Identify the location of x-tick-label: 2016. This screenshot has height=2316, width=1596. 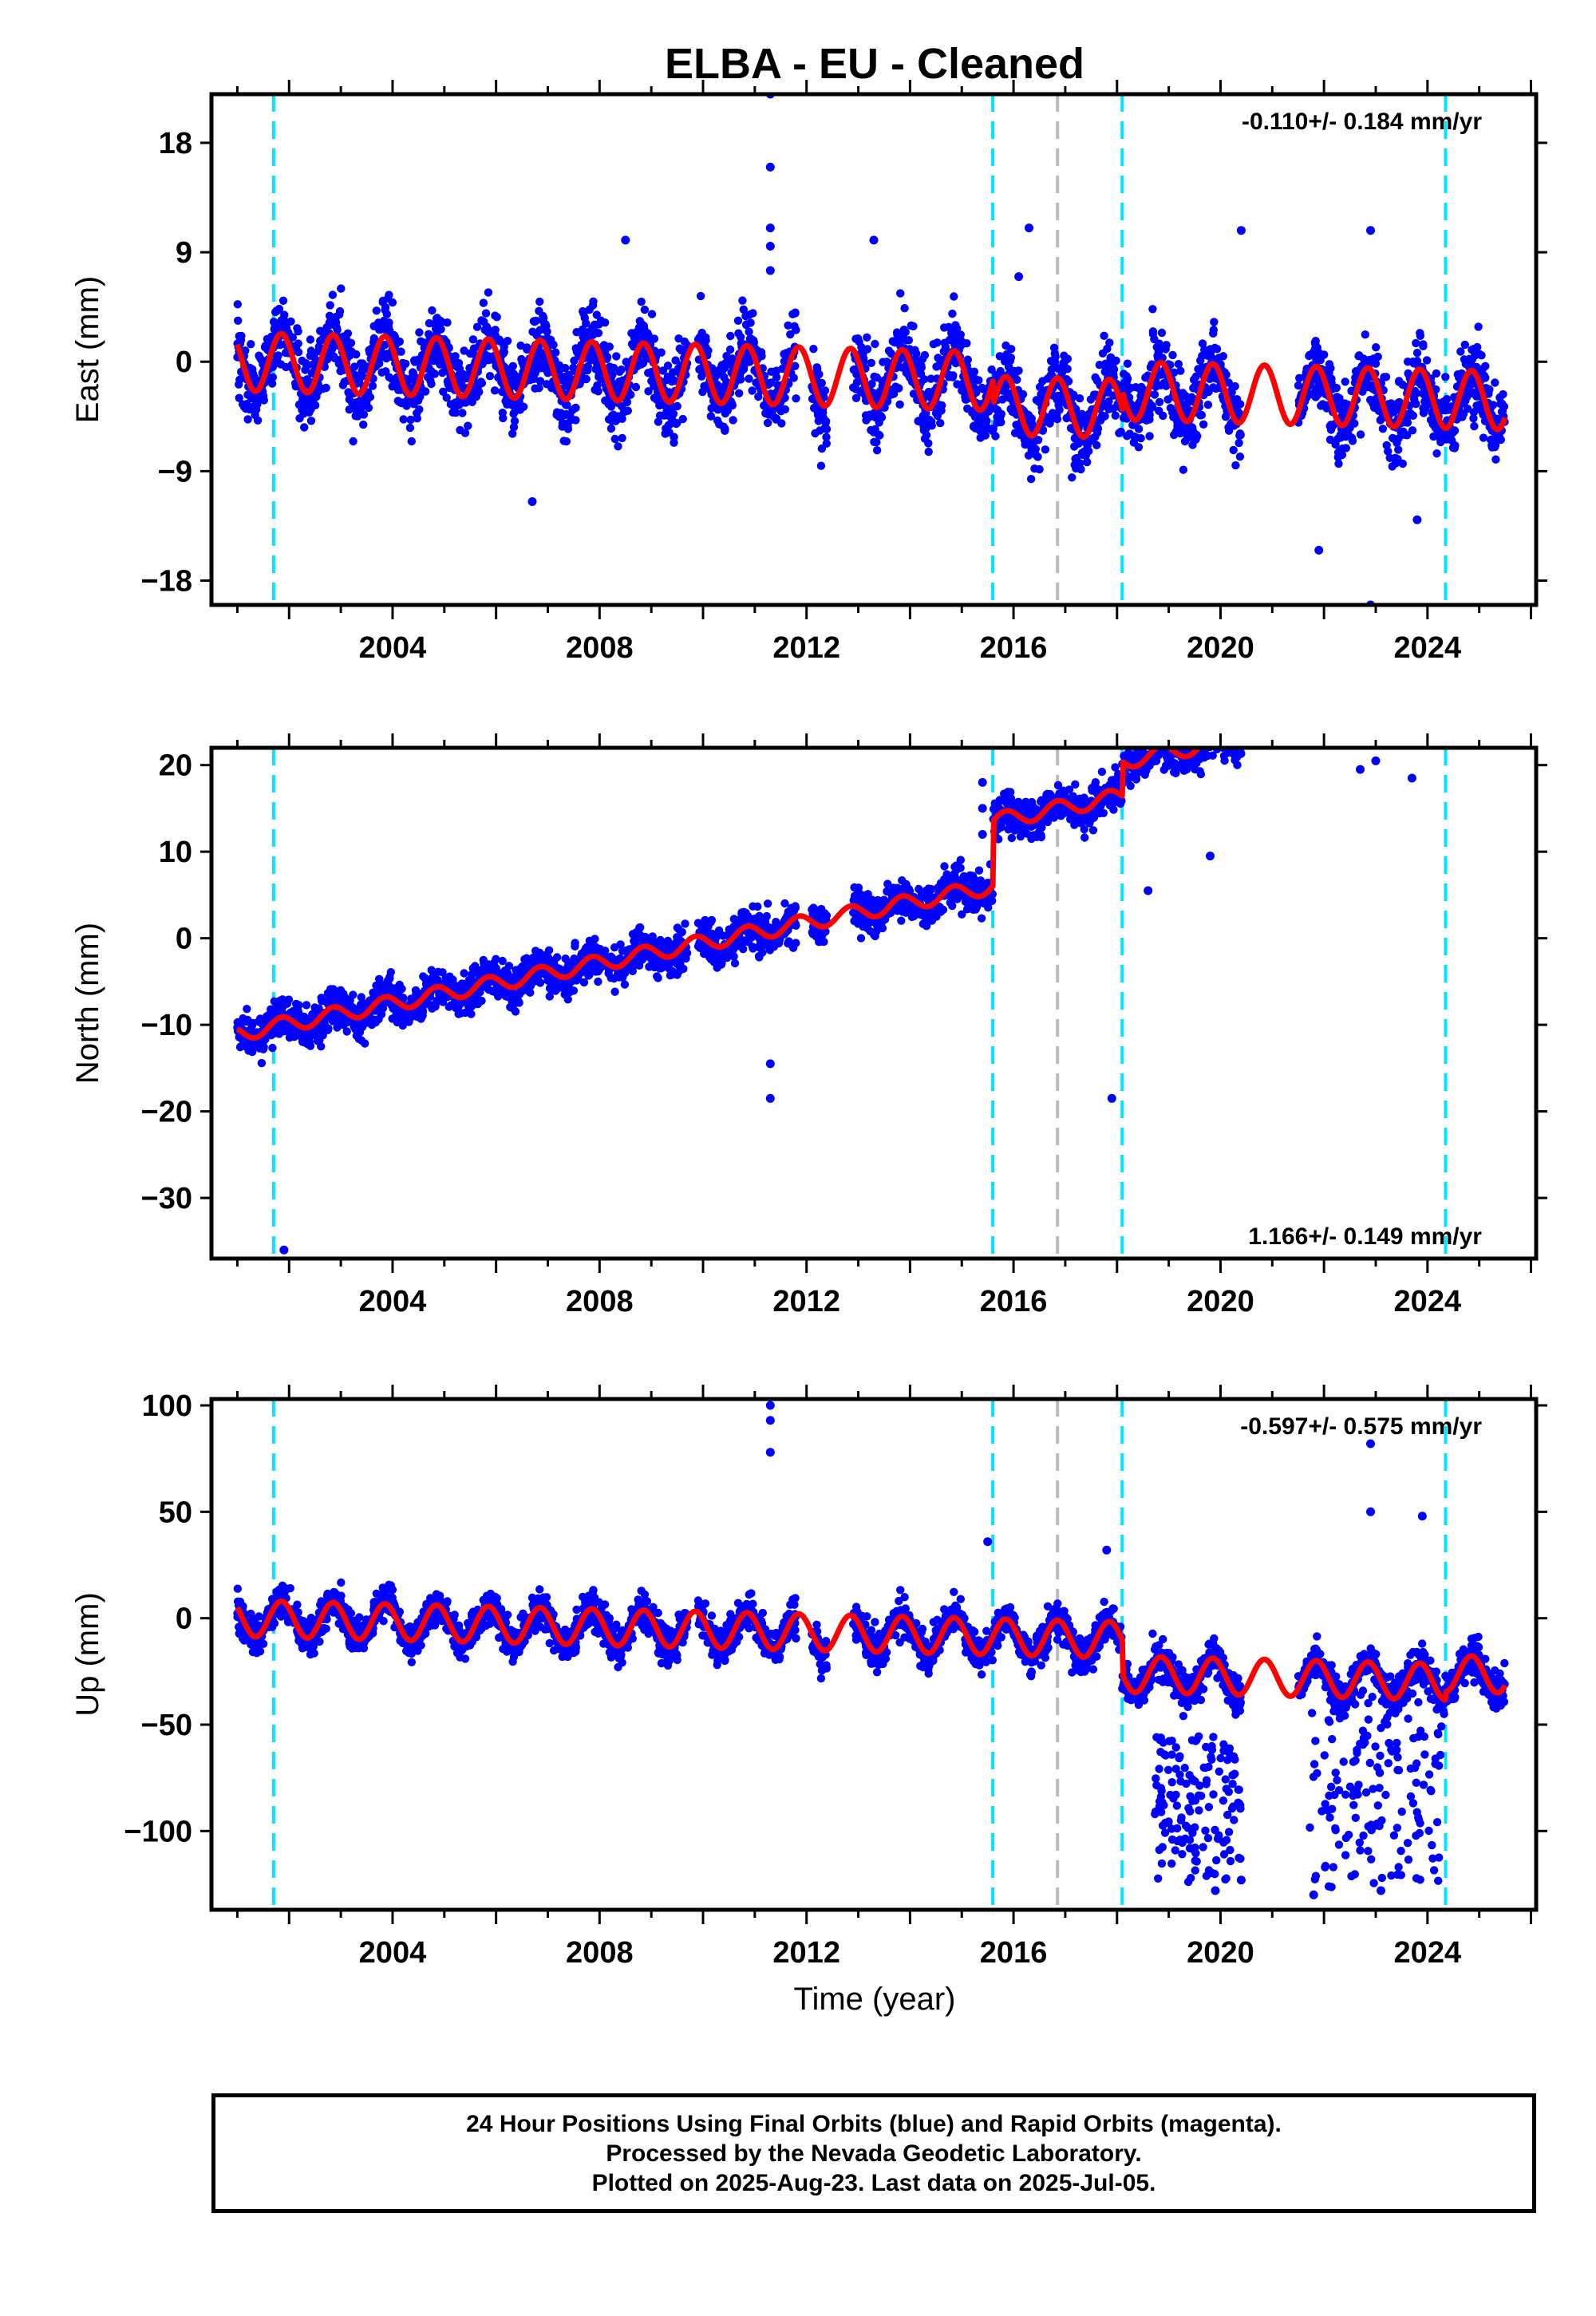
(1014, 648).